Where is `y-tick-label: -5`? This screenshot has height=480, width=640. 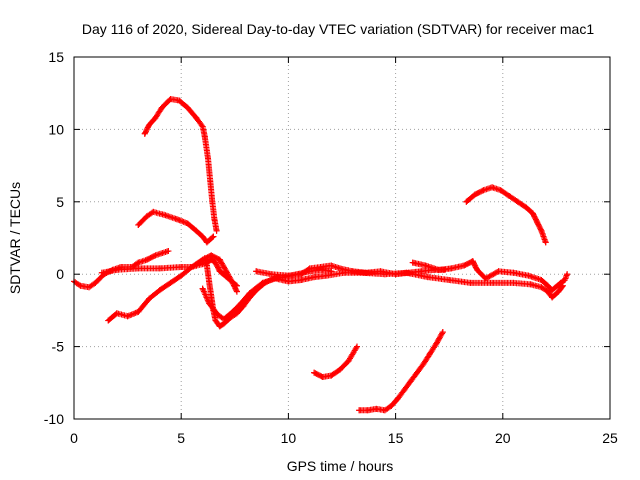
y-tick-label: -5 is located at coordinates (58, 347).